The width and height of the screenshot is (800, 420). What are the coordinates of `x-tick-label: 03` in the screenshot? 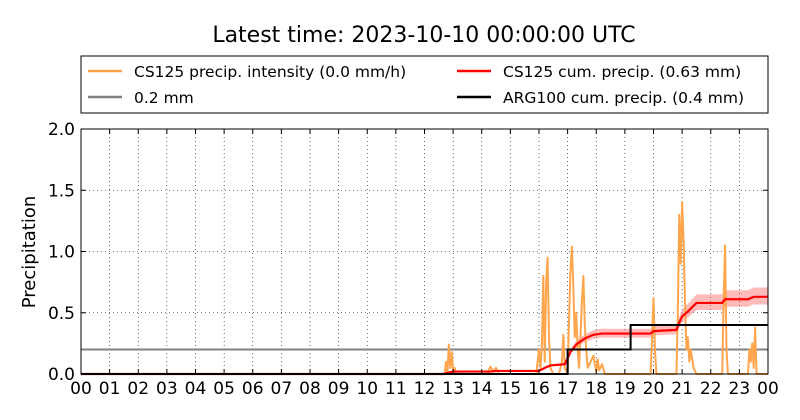 It's located at (167, 389).